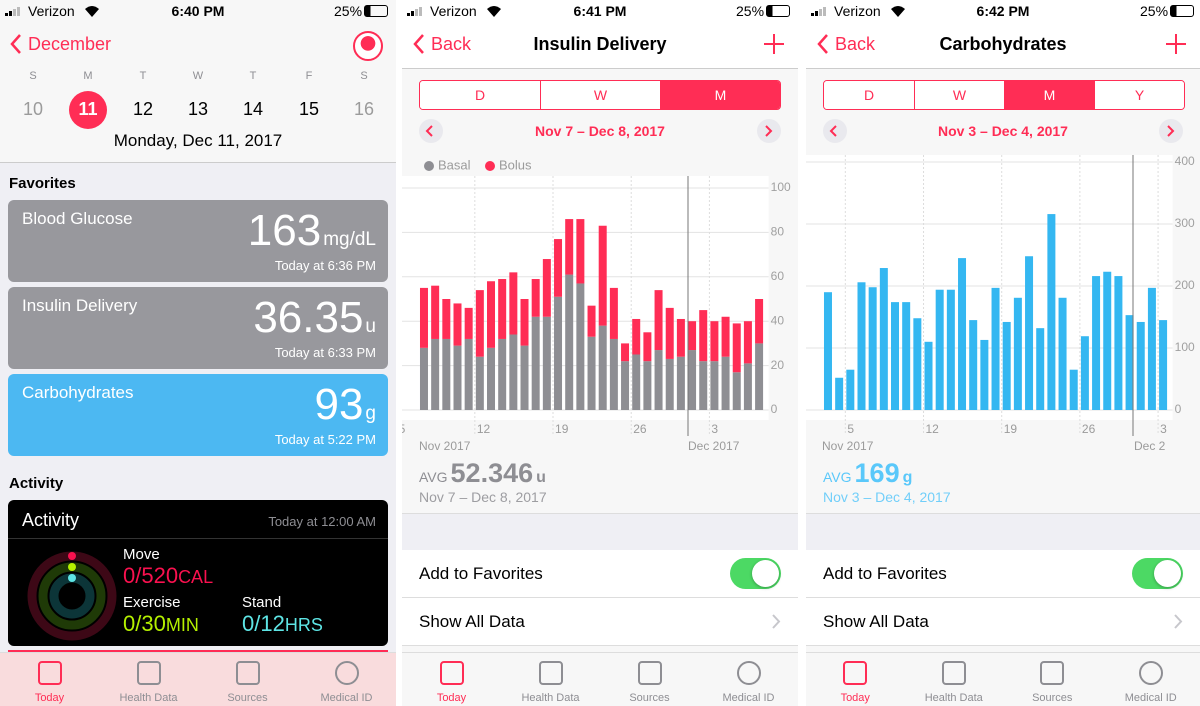 Image resolution: width=1200 pixels, height=706 pixels. I want to click on battery-level: 25%, so click(750, 11).